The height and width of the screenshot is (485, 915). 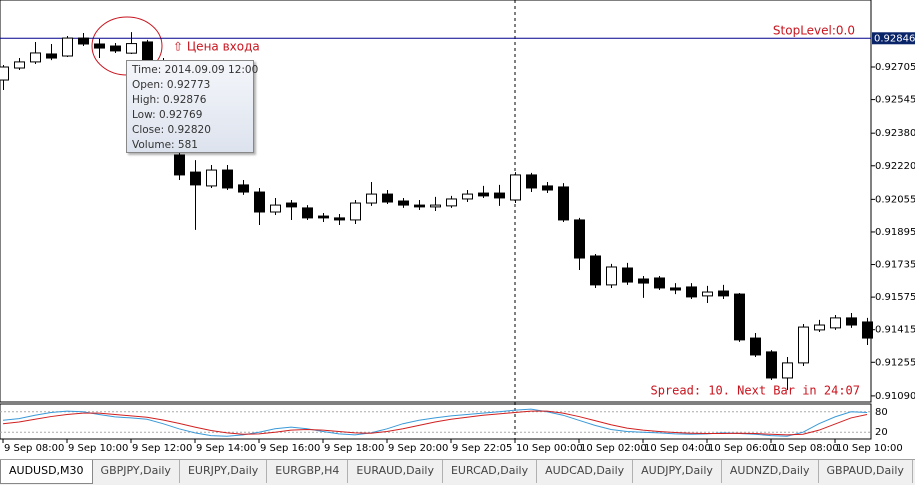 What do you see at coordinates (869, 448) in the screenshot?
I see `x-tick-label: 10 Sep 10:00` at bounding box center [869, 448].